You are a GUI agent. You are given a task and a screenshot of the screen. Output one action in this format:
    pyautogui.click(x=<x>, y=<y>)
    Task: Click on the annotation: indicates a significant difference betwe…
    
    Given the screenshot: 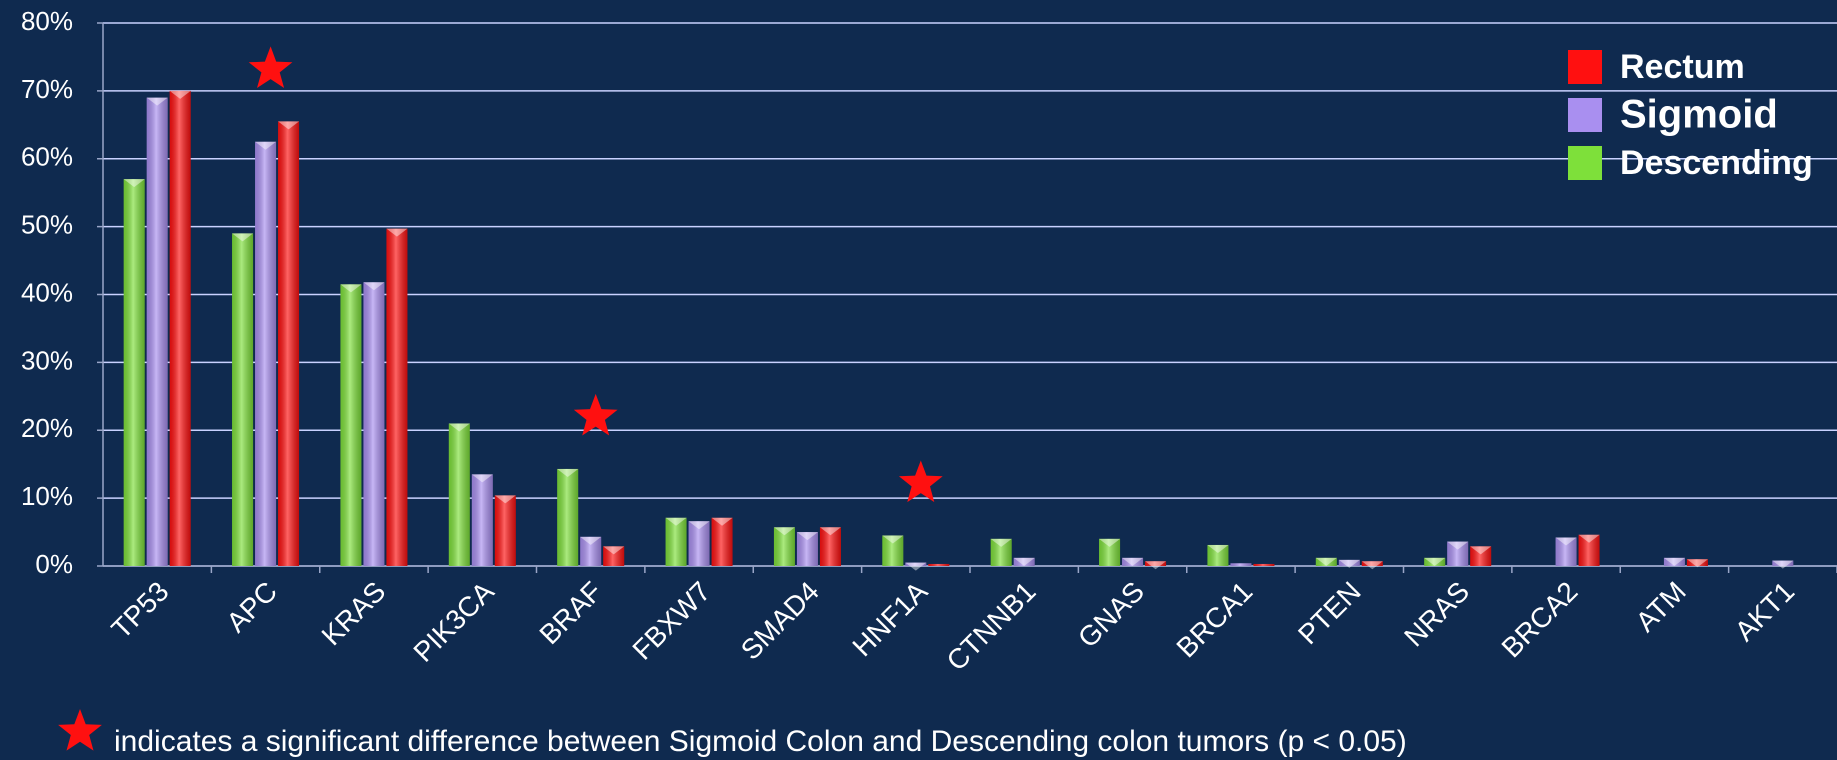 What is the action you would take?
    pyautogui.click(x=760, y=741)
    